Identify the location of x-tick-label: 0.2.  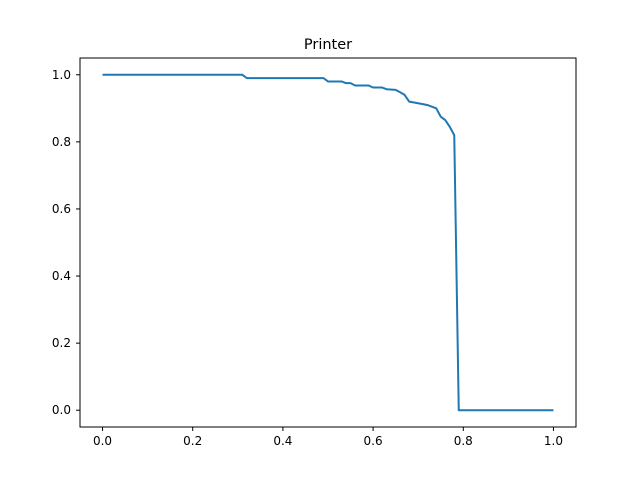
(192, 441).